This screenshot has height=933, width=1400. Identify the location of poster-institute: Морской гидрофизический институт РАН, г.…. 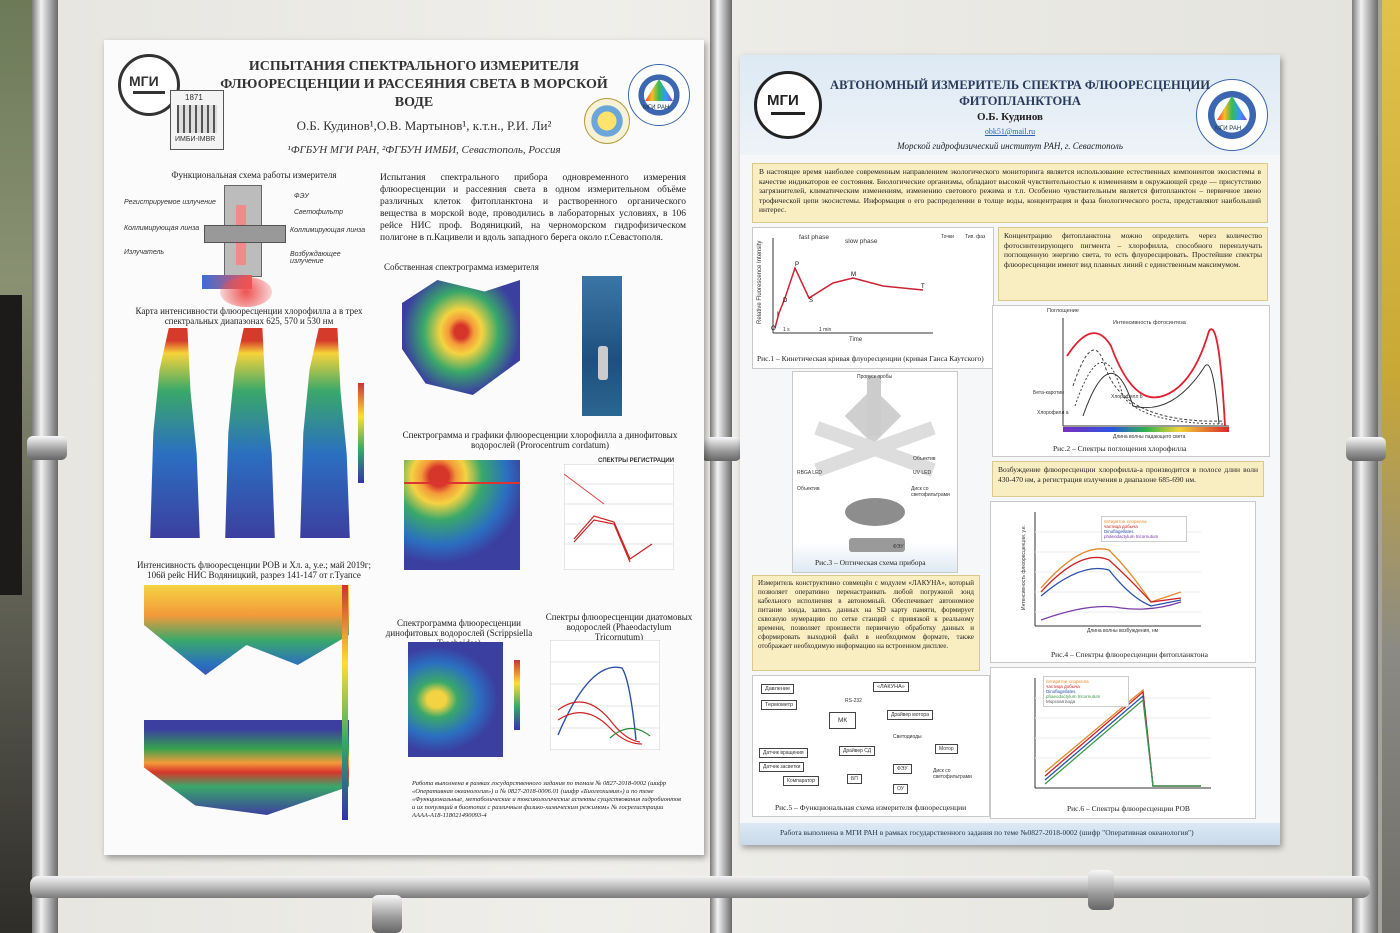
(1010, 146).